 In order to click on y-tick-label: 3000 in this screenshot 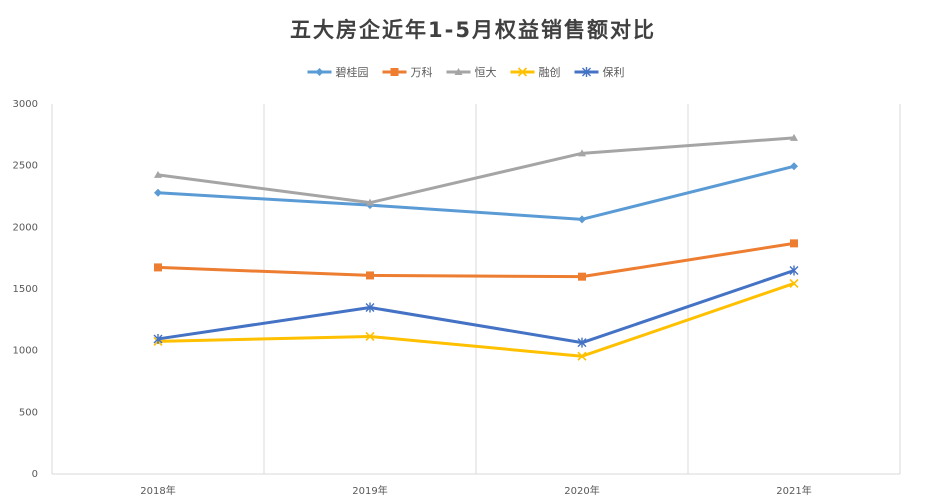, I will do `click(25, 104)`.